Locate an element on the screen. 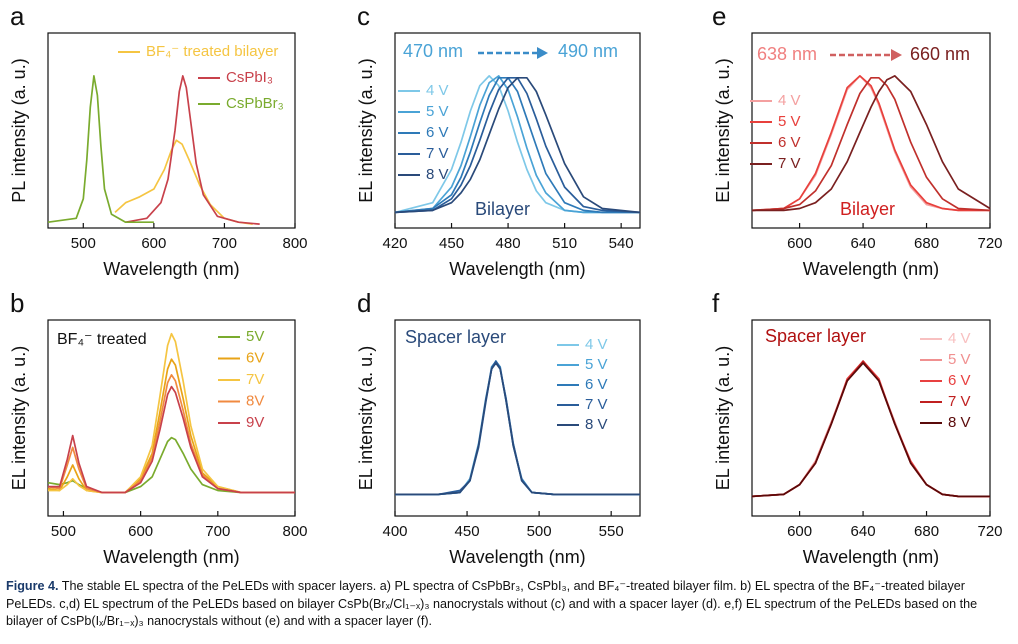 This screenshot has width=1018, height=644. legend-label: 5V is located at coordinates (255, 336).